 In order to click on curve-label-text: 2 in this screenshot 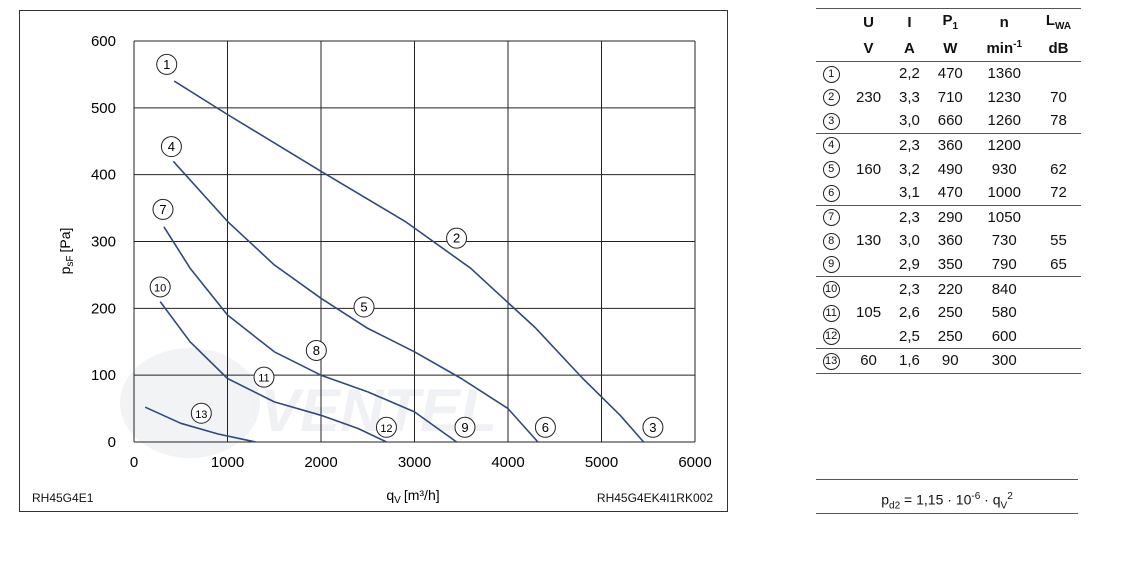, I will do `click(456, 238)`.